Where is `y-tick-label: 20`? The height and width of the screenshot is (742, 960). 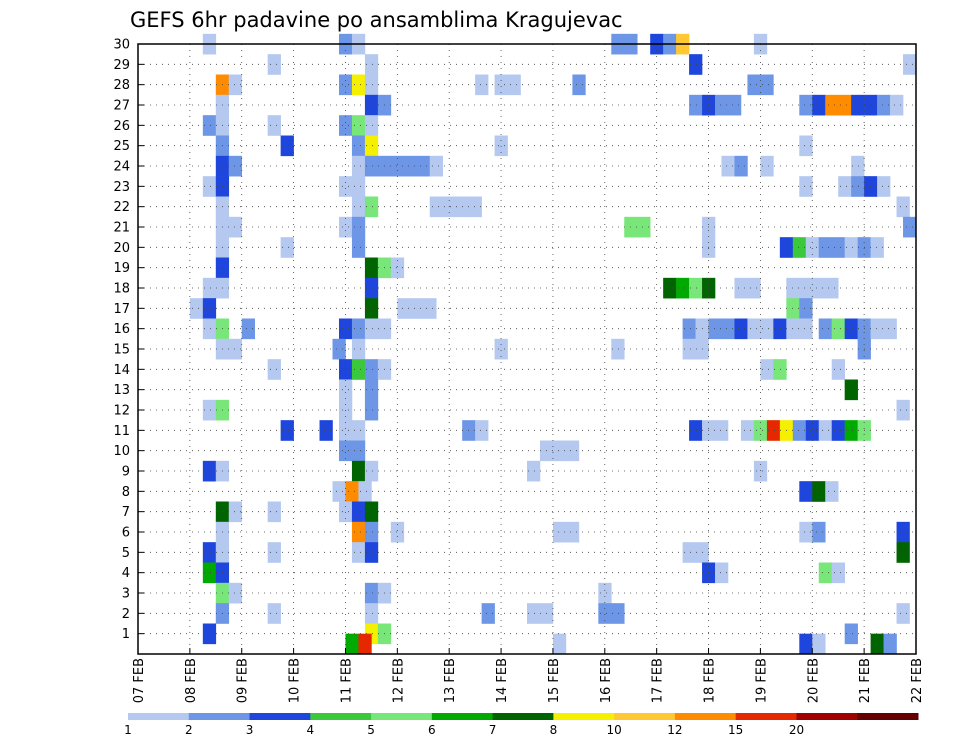
y-tick-label: 20 is located at coordinates (121, 248).